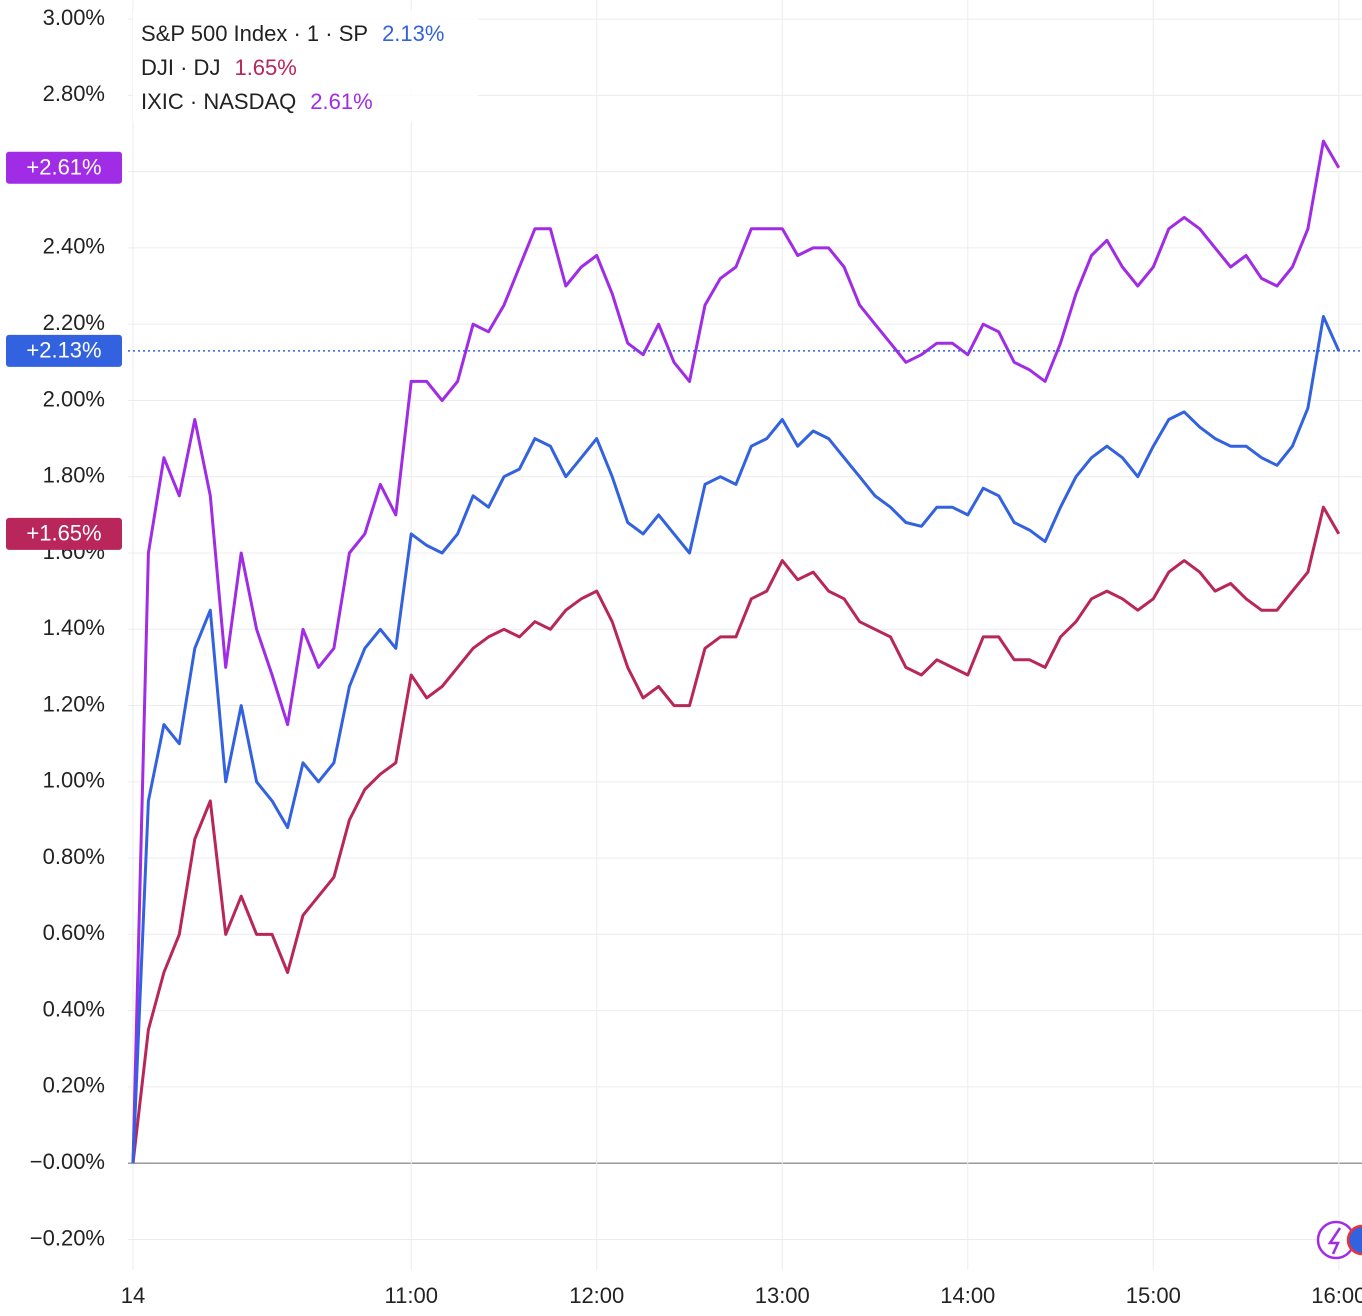 This screenshot has height=1316, width=1362. What do you see at coordinates (1153, 1295) in the screenshot?
I see `x-tick-label: 15:00` at bounding box center [1153, 1295].